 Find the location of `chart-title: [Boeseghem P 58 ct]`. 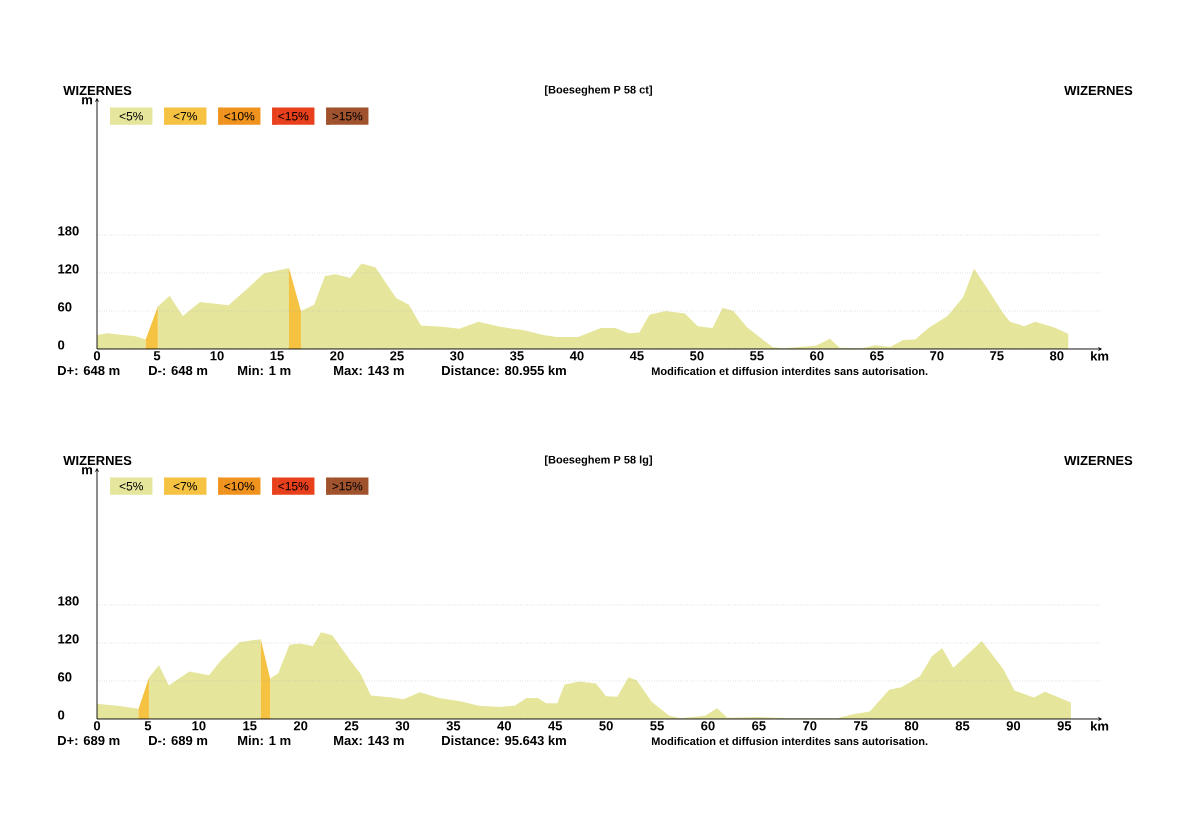

chart-title: [Boeseghem P 58 ct] is located at coordinates (598, 90).